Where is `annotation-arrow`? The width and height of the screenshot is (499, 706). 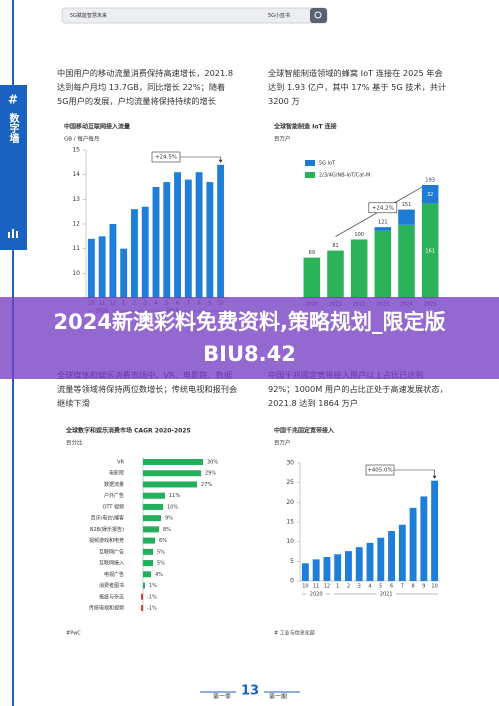
annotation-arrow is located at coordinates (220, 161).